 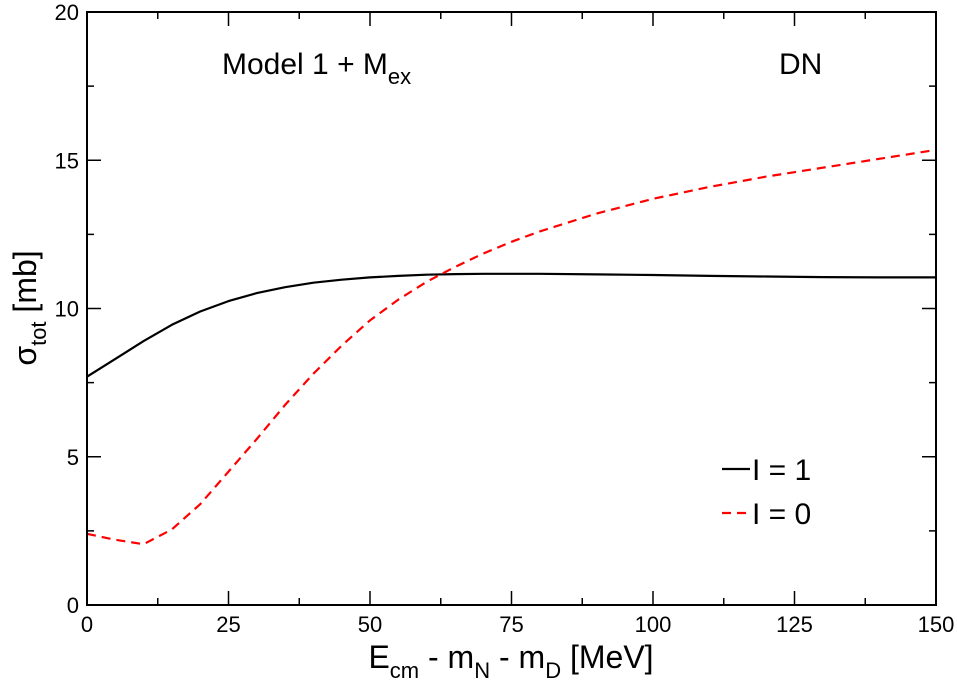 I want to click on y-tick-label: 20, so click(x=67, y=12).